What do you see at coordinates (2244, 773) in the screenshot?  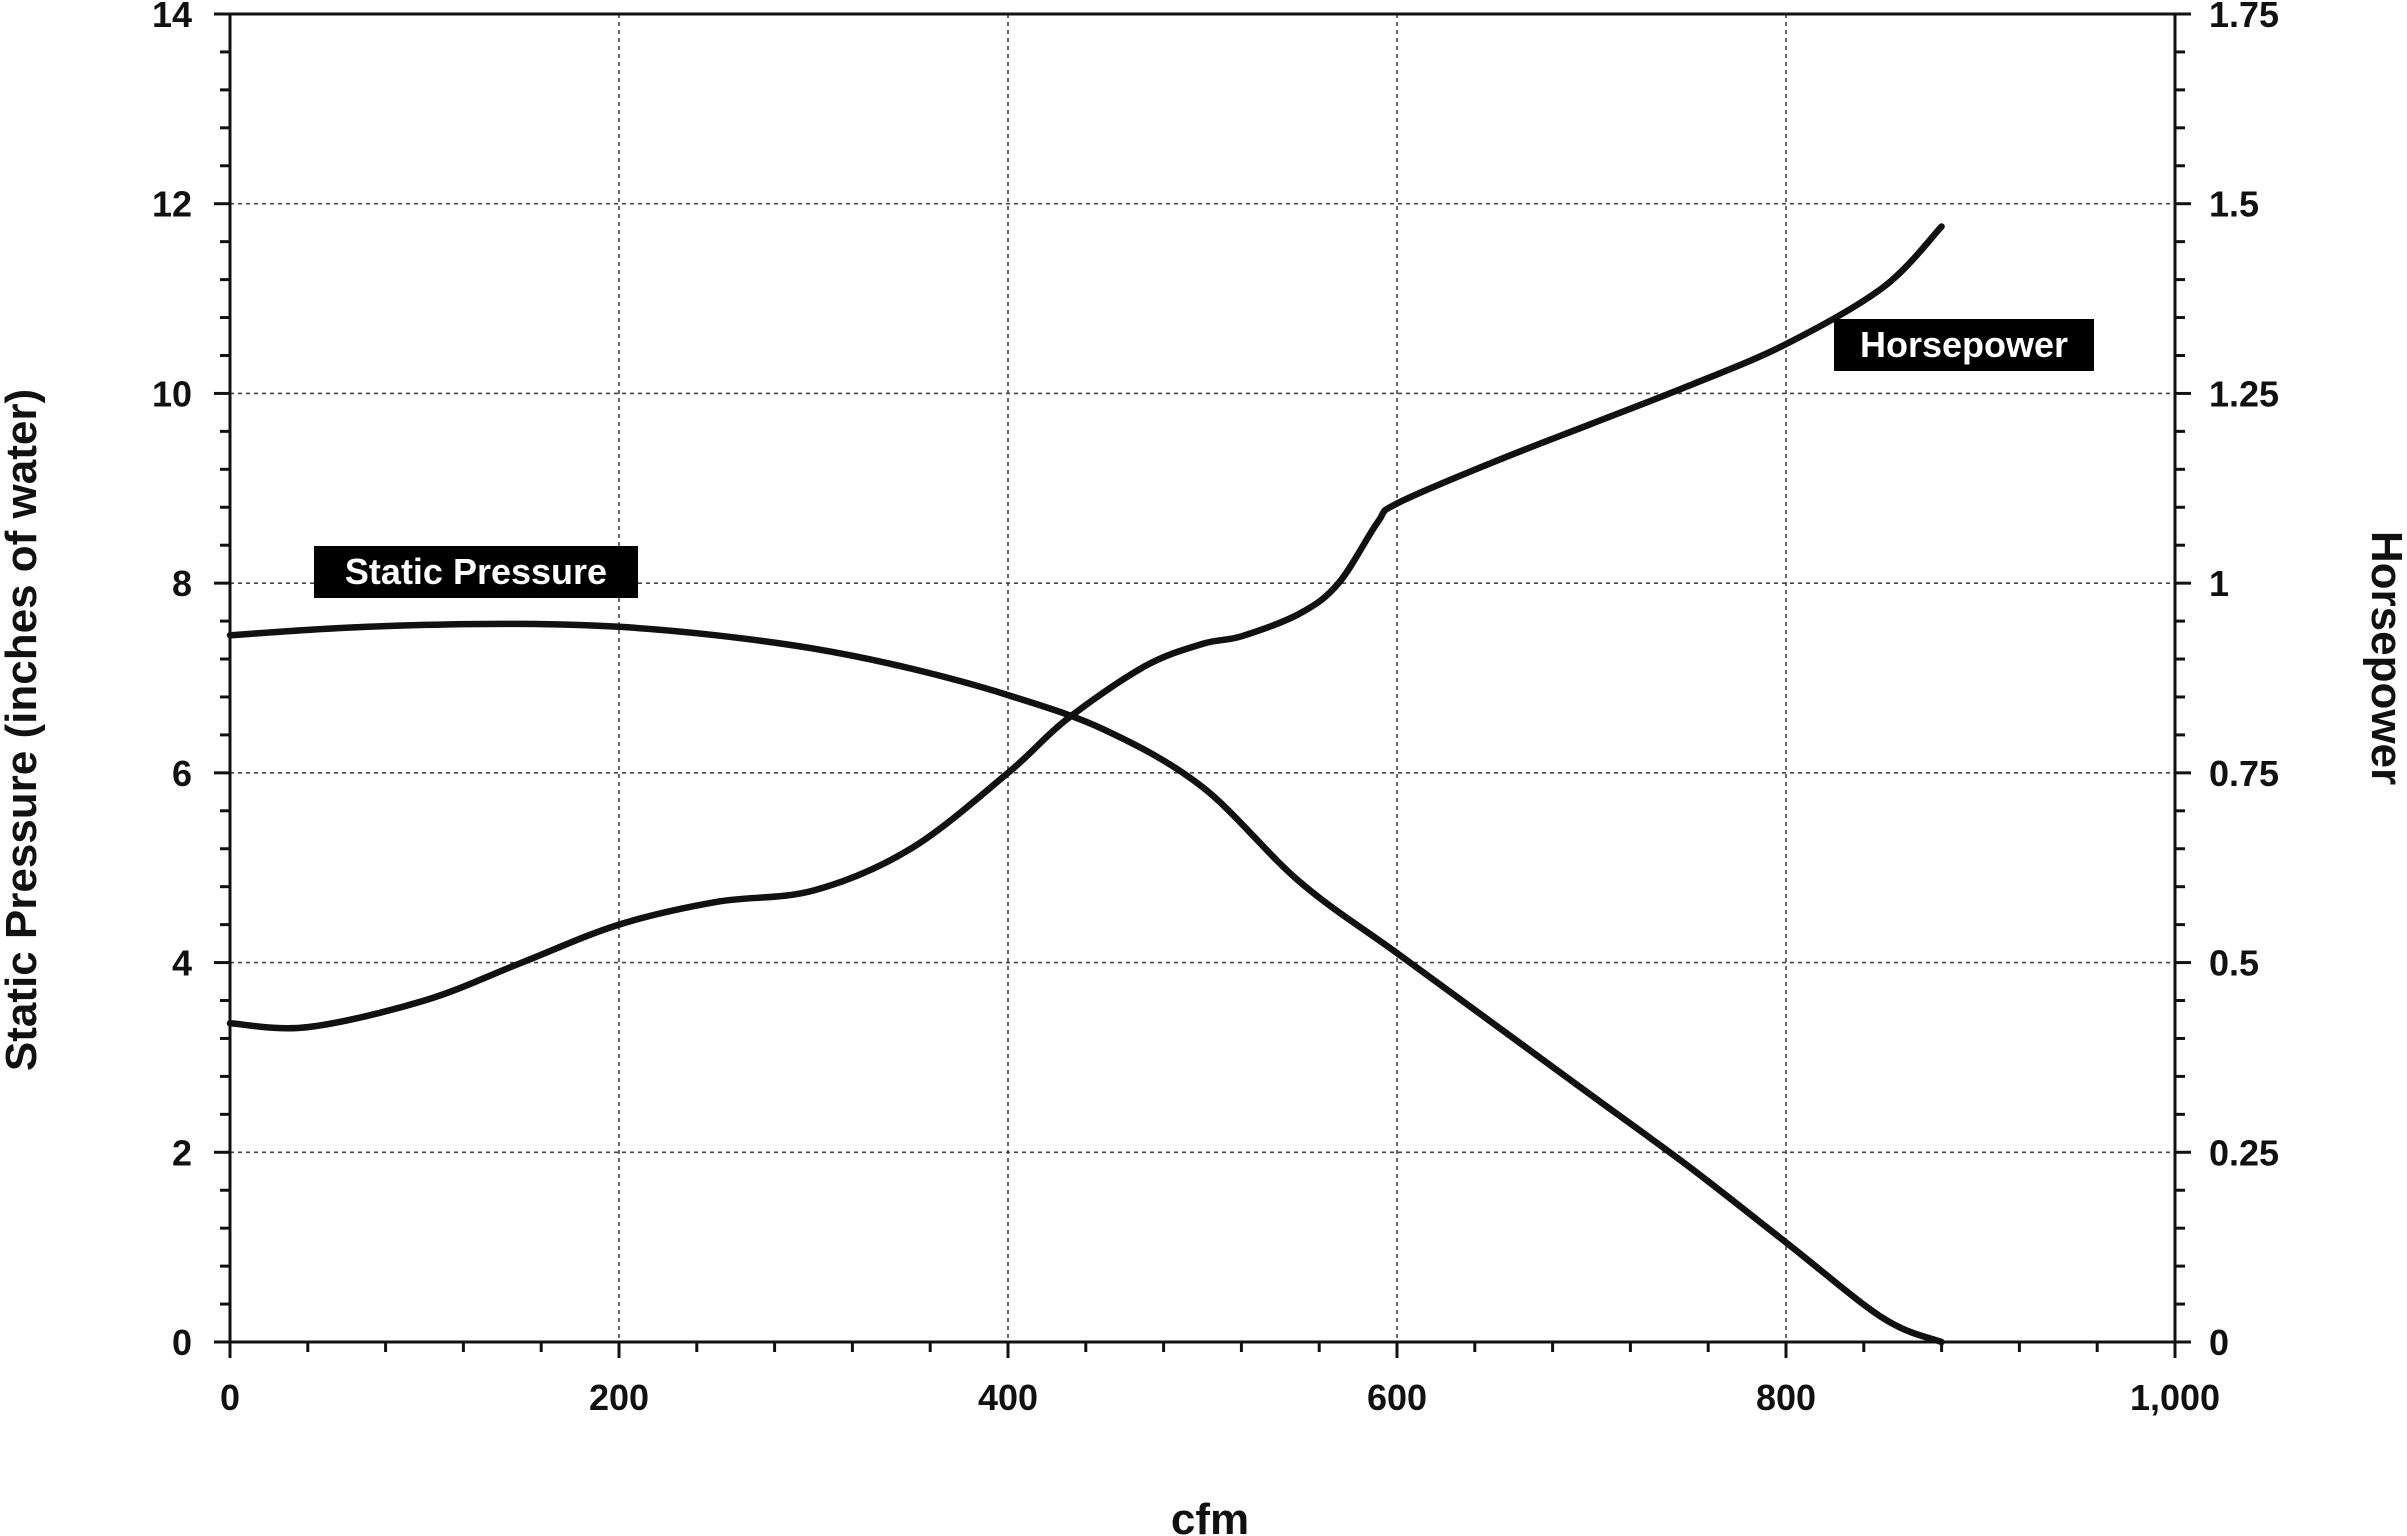 I see `y2-tick-label: 0.75` at bounding box center [2244, 773].